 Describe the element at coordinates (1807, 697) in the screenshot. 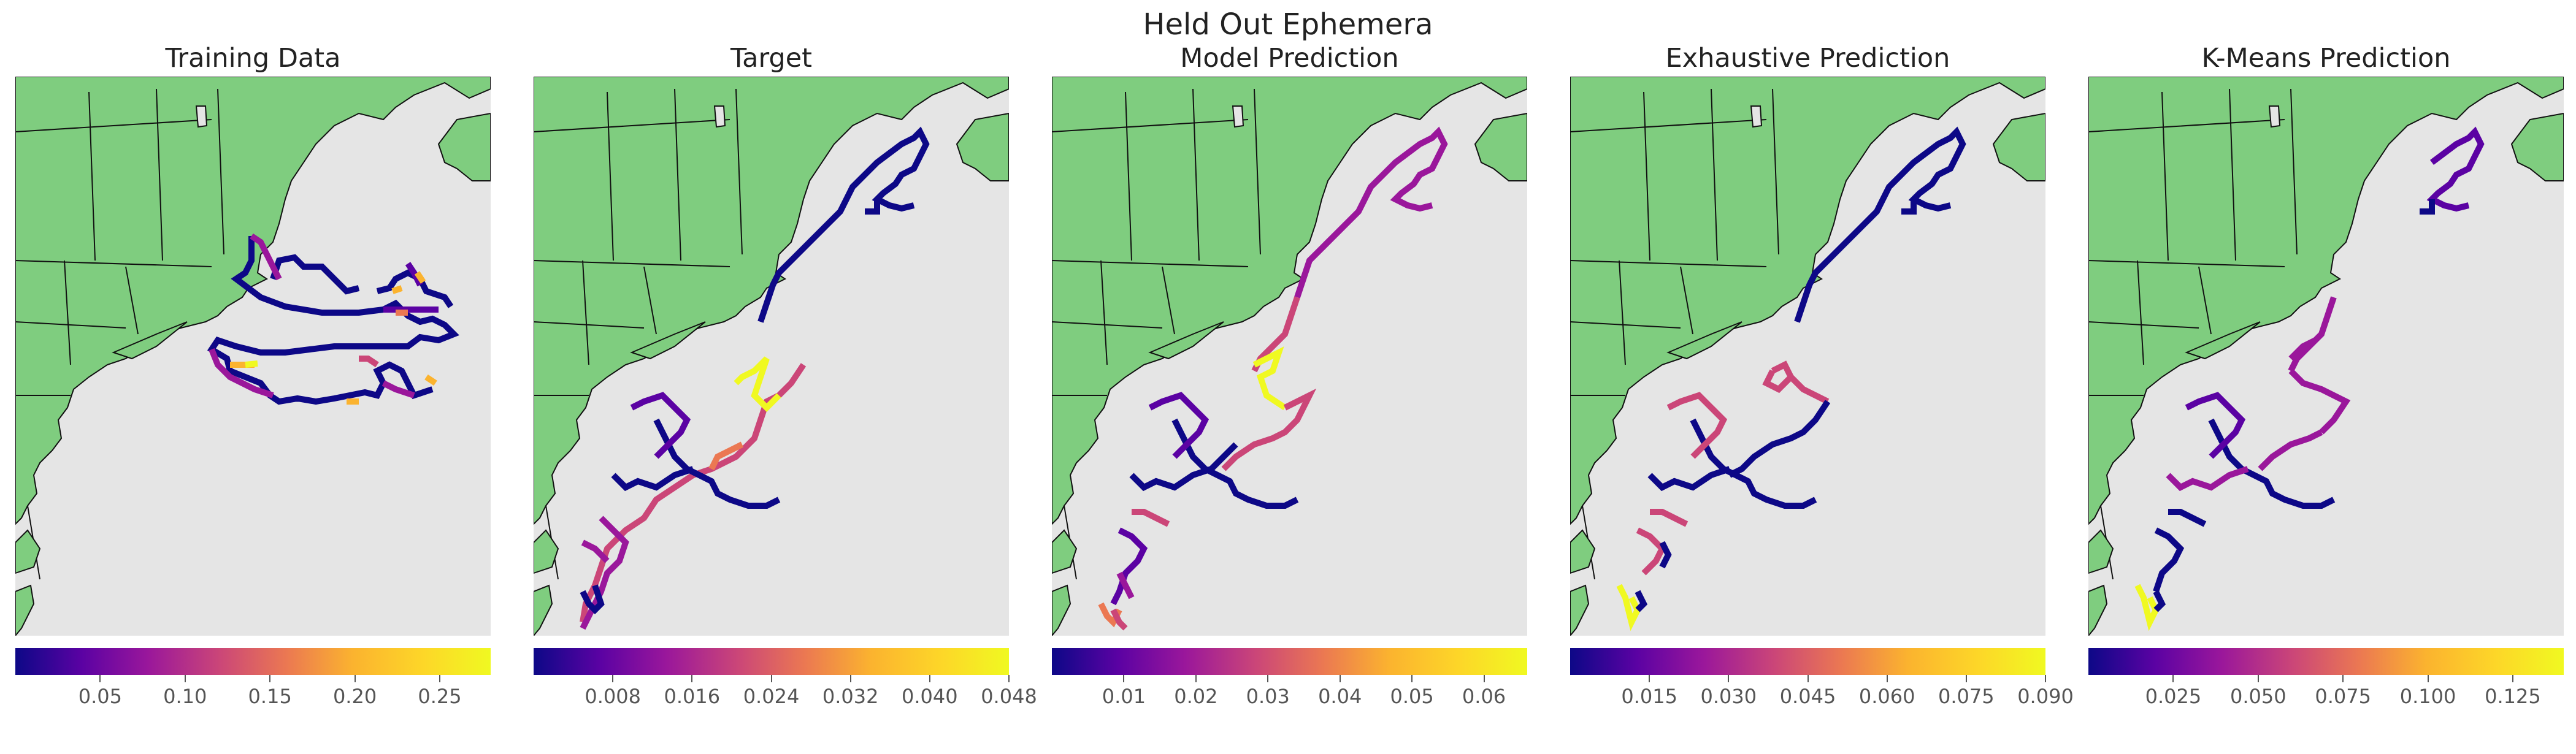

I see `colorbar-tick-label: 0.045` at that location.